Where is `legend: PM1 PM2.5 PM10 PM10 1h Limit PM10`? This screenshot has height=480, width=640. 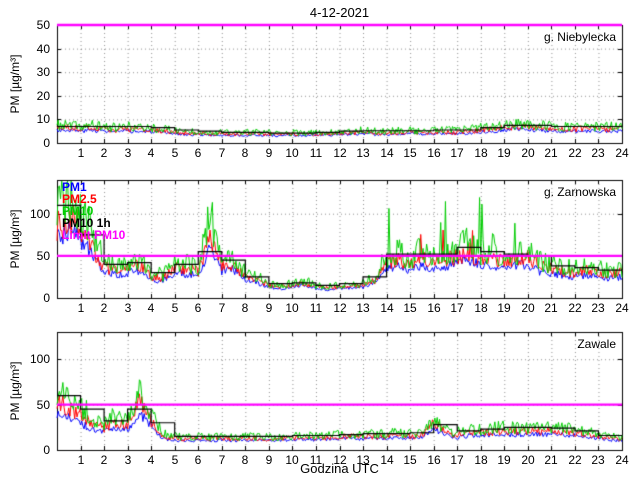 legend: PM1 PM2.5 PM10 PM10 1h Limit PM10 is located at coordinates (93, 211).